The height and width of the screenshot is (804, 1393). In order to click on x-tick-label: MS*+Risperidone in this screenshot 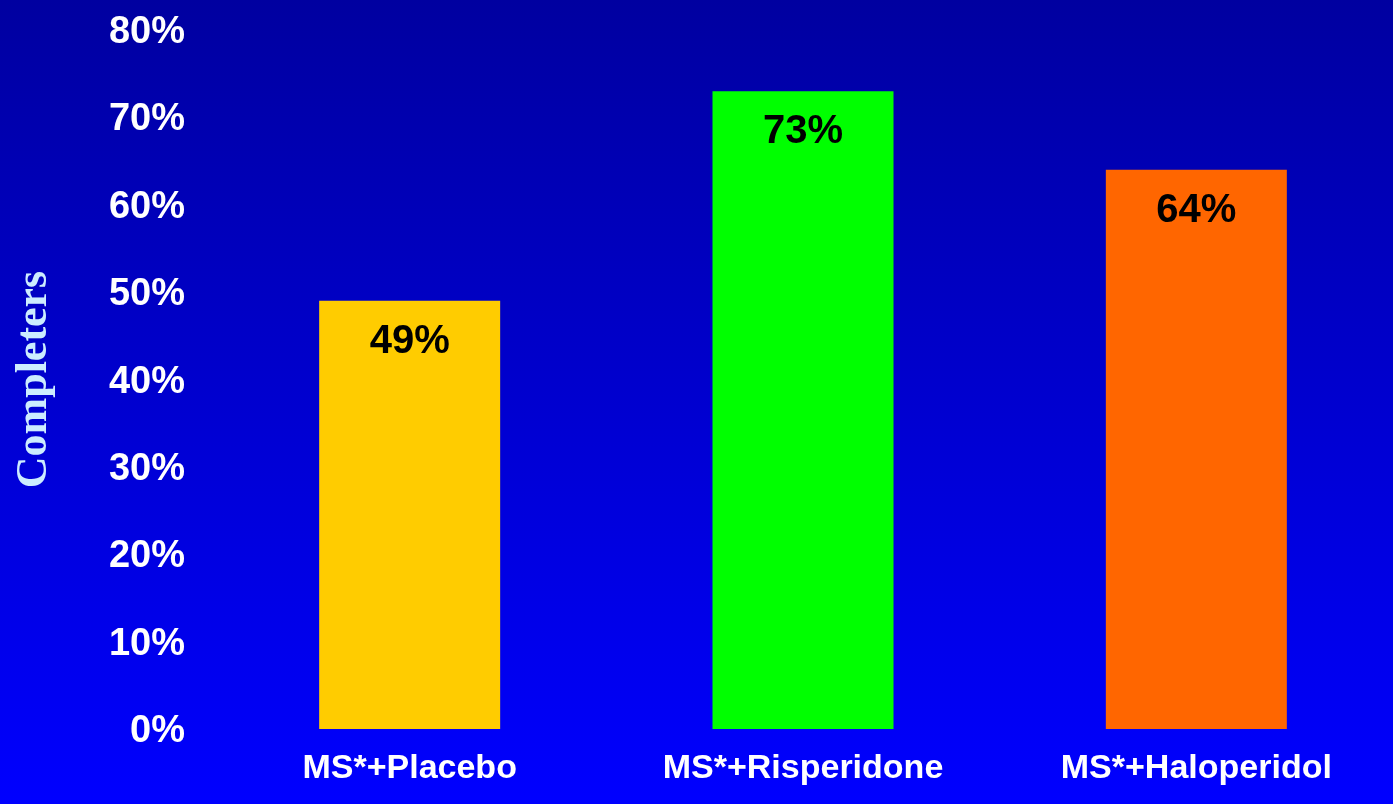, I will do `click(803, 766)`.